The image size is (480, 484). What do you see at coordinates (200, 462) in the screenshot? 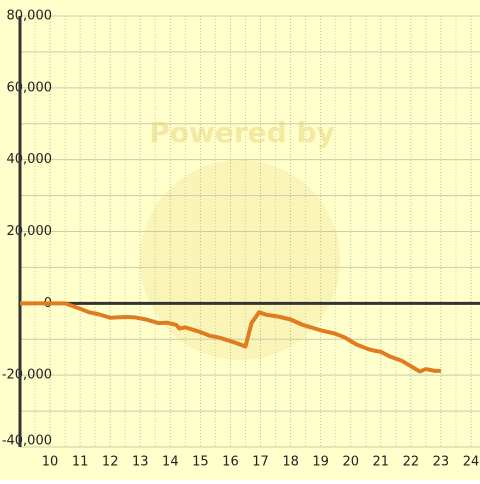
I see `x-tick-label: 15` at bounding box center [200, 462].